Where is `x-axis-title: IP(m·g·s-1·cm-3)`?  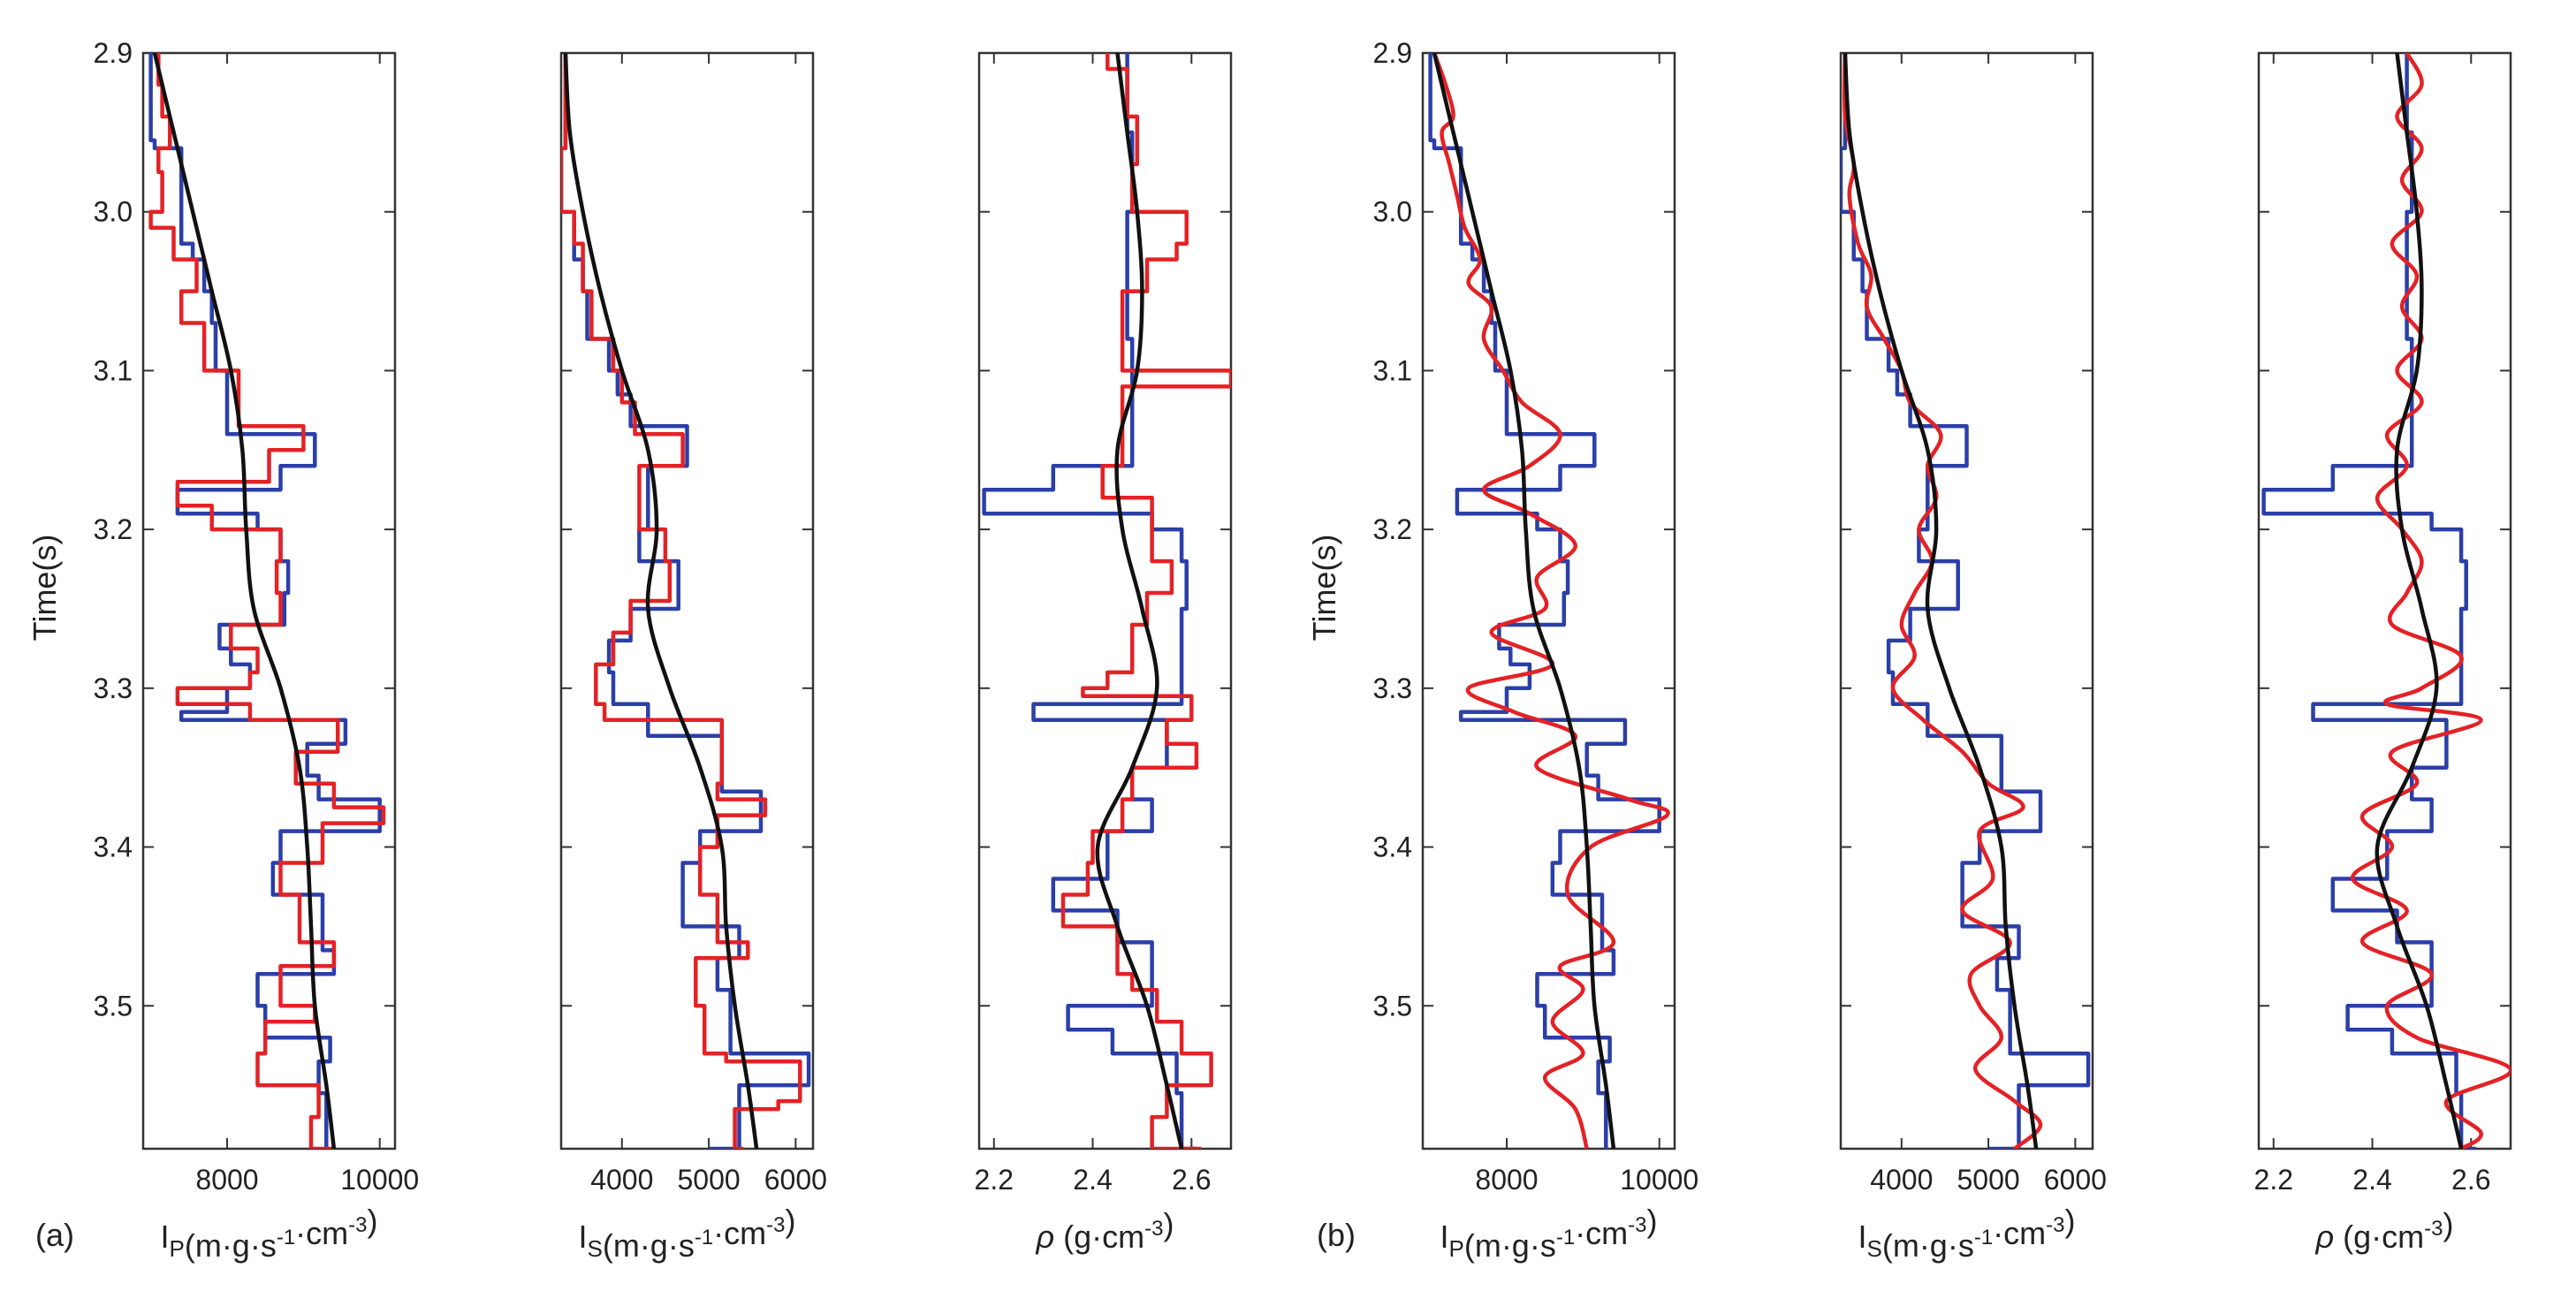
x-axis-title: IP(m·g·s-1·cm-3) is located at coordinates (268, 1233).